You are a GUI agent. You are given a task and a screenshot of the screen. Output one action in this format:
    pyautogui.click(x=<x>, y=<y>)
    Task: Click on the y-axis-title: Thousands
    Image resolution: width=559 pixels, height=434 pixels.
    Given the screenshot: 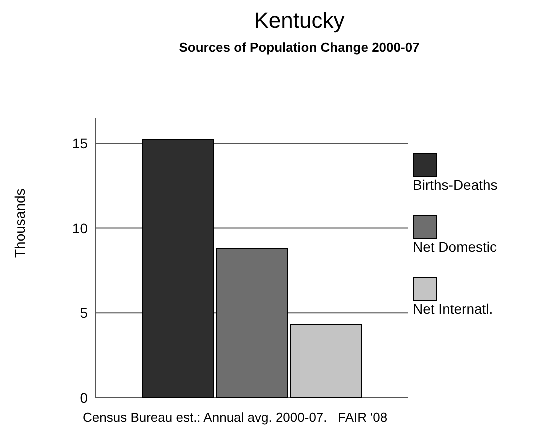 What is the action you would take?
    pyautogui.click(x=20, y=223)
    